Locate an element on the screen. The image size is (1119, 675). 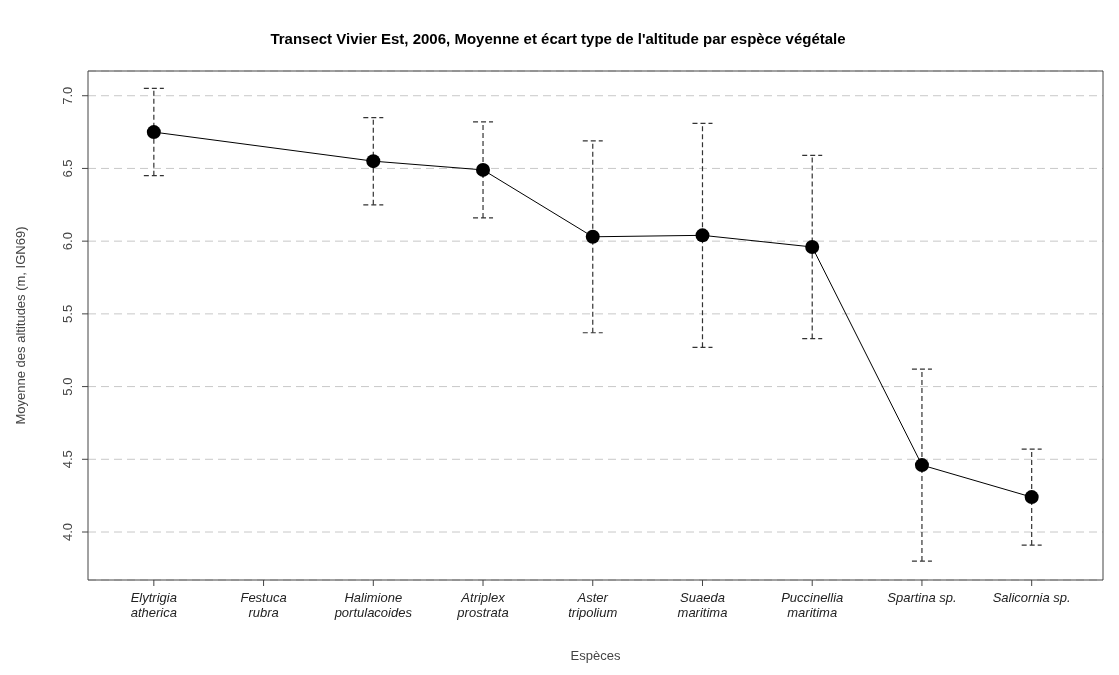
y-tick-label: 5.5 is located at coordinates (67, 313).